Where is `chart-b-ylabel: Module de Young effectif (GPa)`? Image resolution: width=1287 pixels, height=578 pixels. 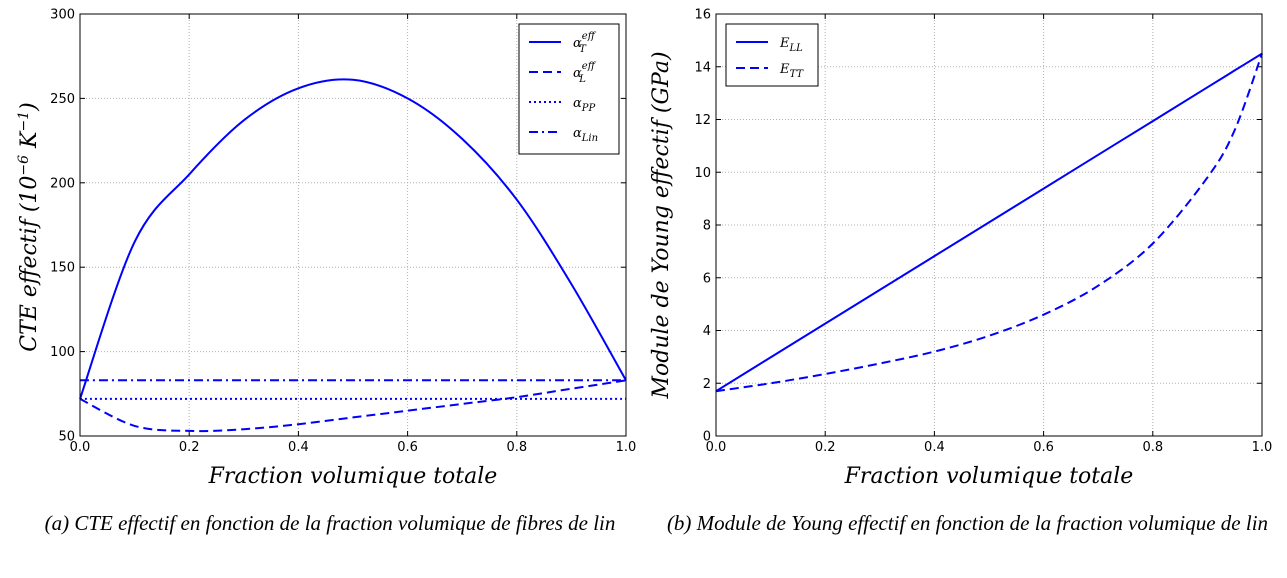 chart-b-ylabel: Module de Young effectif (GPa) is located at coordinates (661, 225).